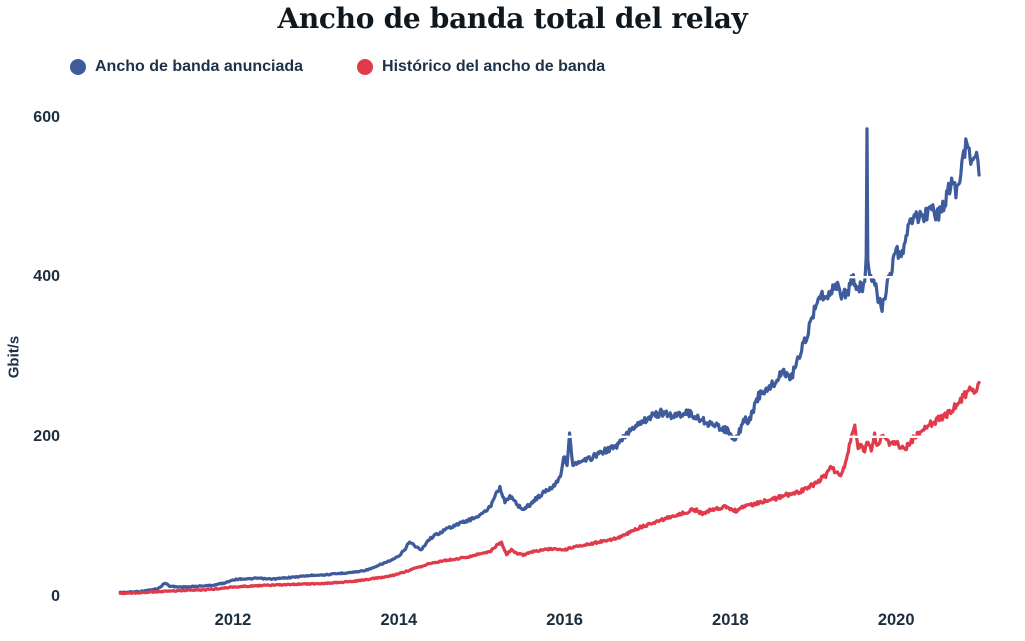 Image resolution: width=1025 pixels, height=641 pixels. Describe the element at coordinates (46, 436) in the screenshot. I see `y-tick-label-200: 200` at that location.